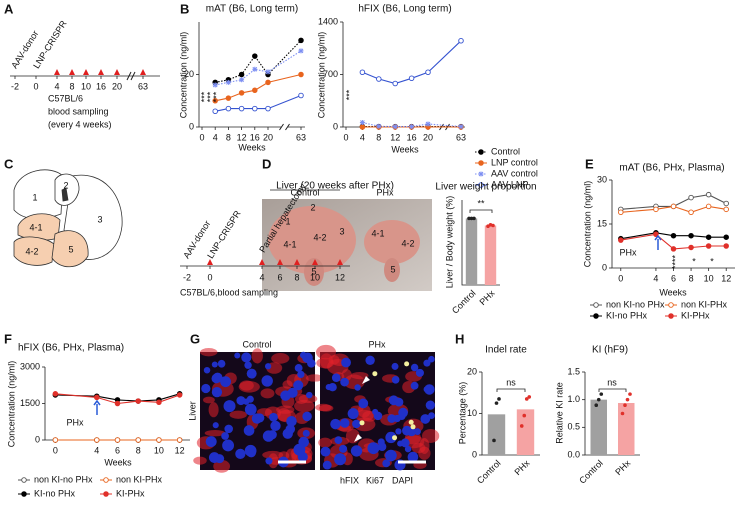 This screenshot has height=507, width=747. What do you see at coordinates (287, 221) in the screenshot?
I see `lobe-label: 1` at bounding box center [287, 221].